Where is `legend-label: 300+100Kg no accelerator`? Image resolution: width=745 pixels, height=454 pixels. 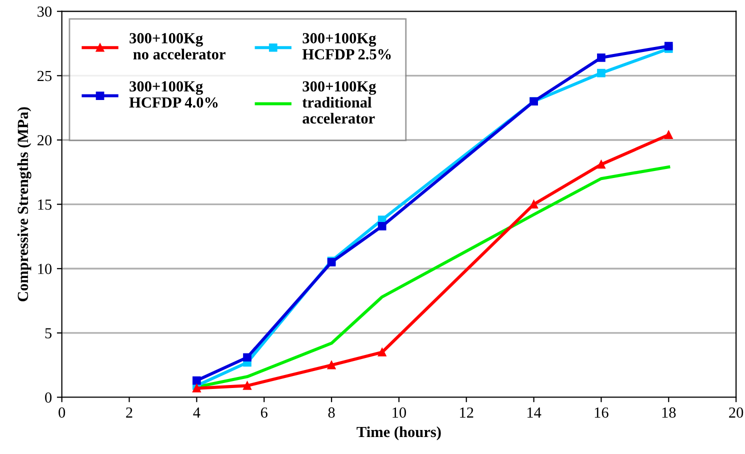
legend-label: 300+100Kg no accelerator is located at coordinates (178, 46).